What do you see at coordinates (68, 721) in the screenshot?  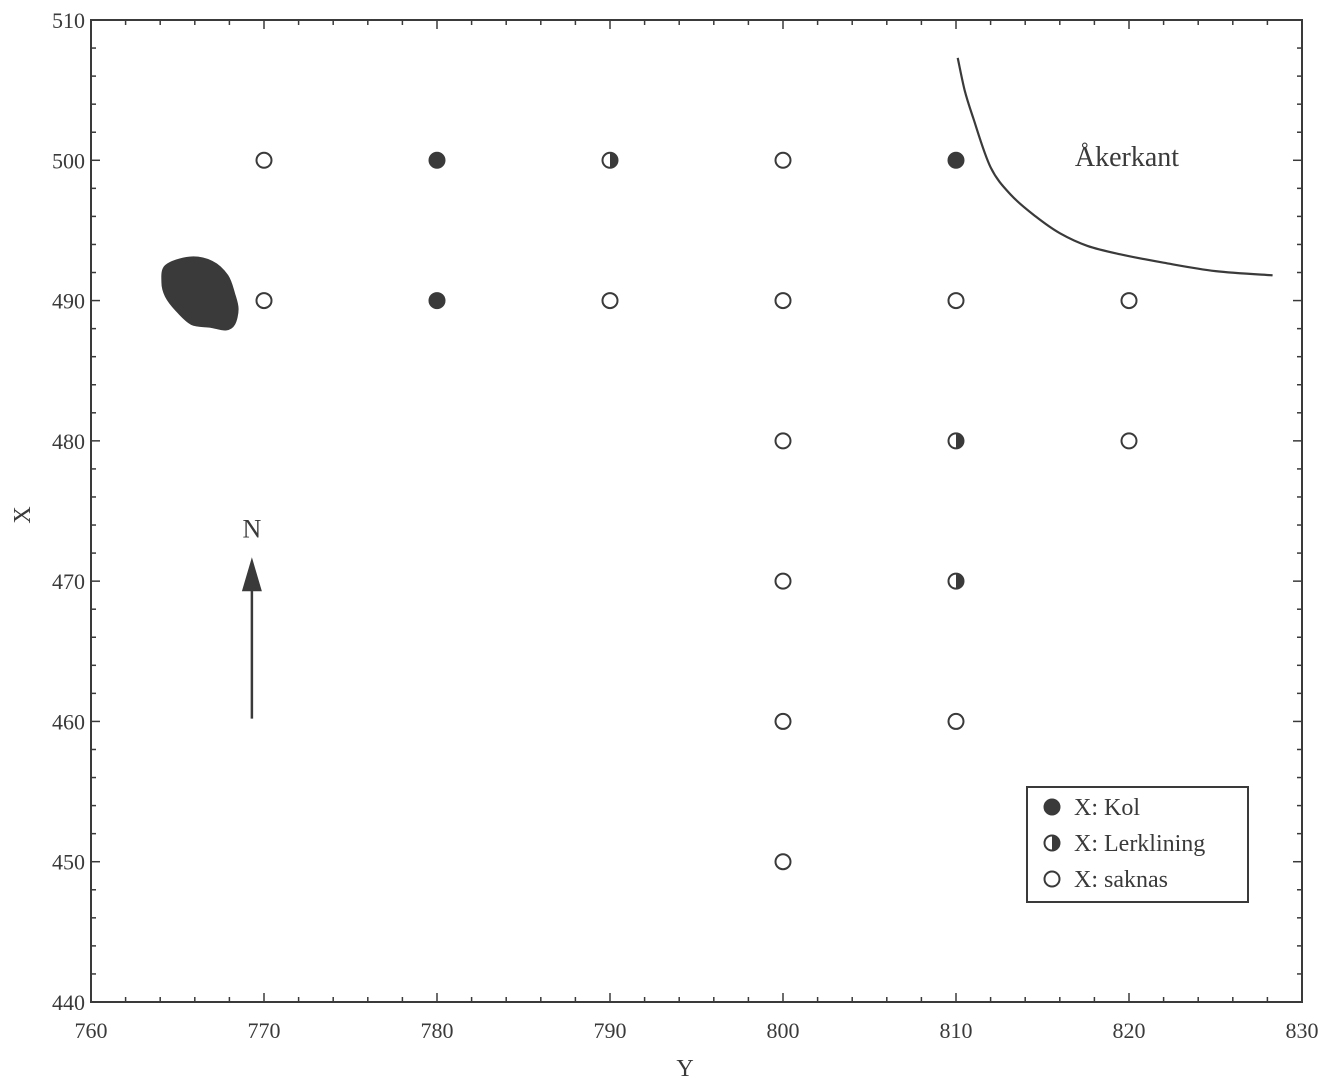 I see `y-tick-label: 460` at bounding box center [68, 721].